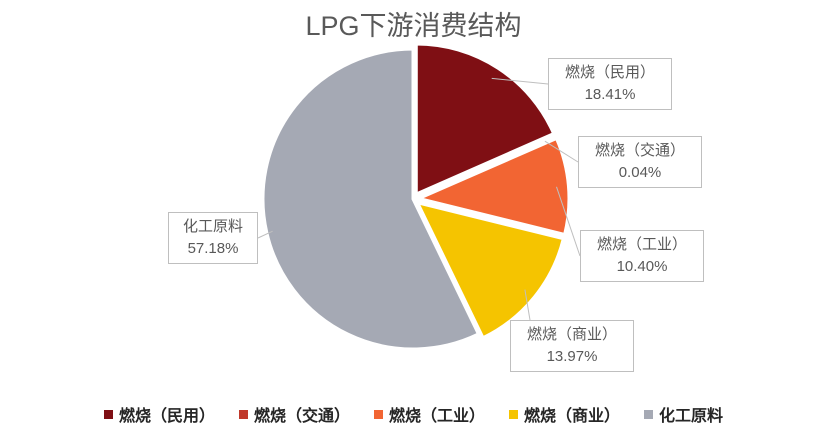  I want to click on legend-item-industrial: 燃烧（工业）, so click(429, 414).